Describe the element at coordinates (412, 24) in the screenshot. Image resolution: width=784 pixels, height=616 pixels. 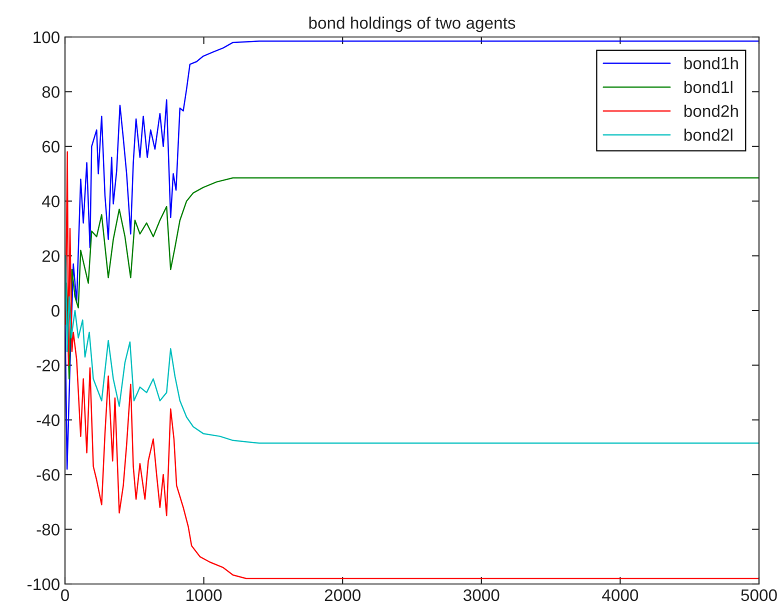
I see `chart-title: bond holdings of two agents` at that location.